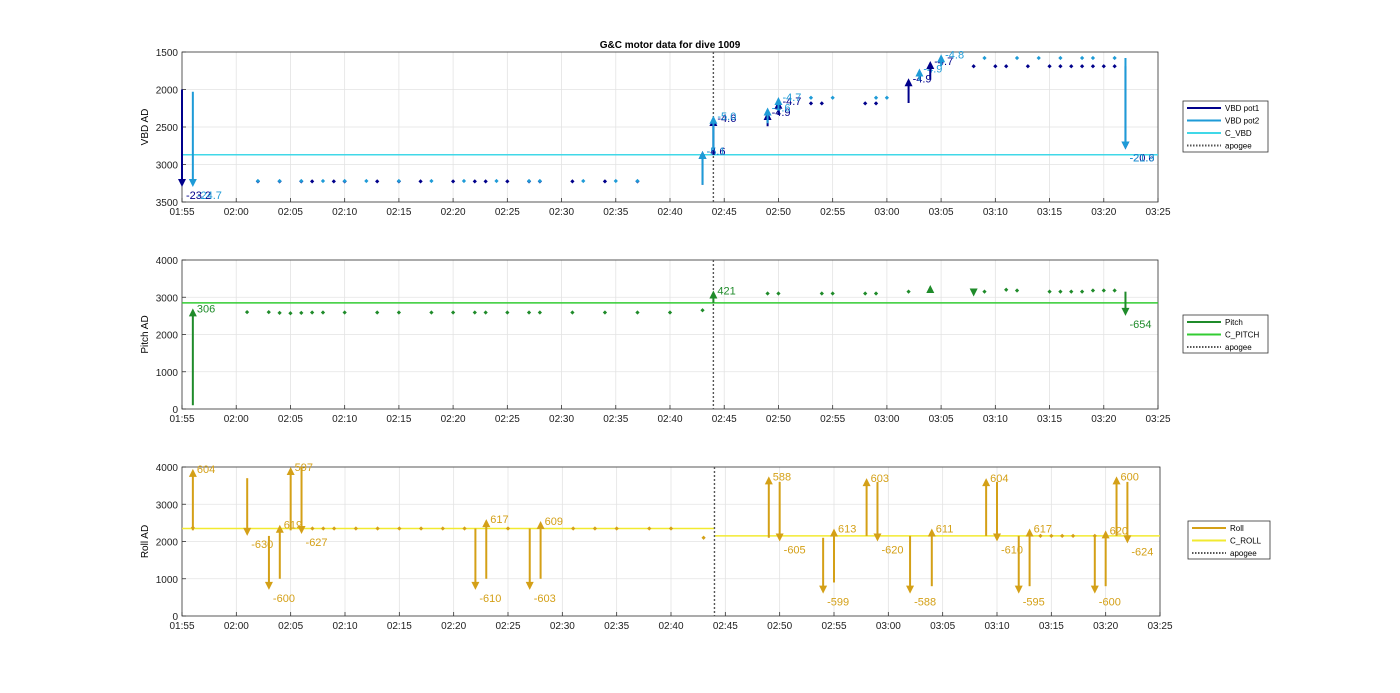 Image resolution: width=1400 pixels, height=693 pixels. I want to click on arrow-label: 611, so click(945, 529).